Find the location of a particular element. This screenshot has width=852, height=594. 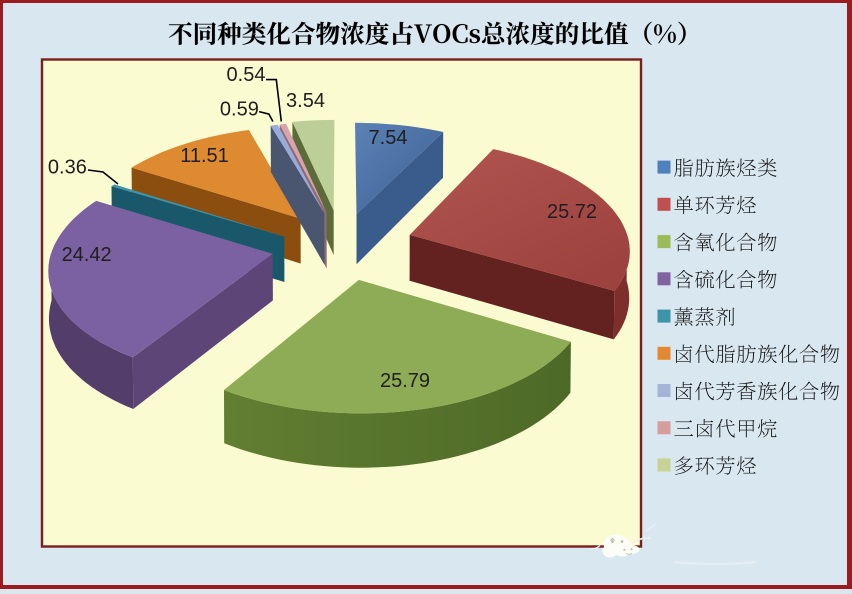

svg-text: 25.72 is located at coordinates (572, 212).